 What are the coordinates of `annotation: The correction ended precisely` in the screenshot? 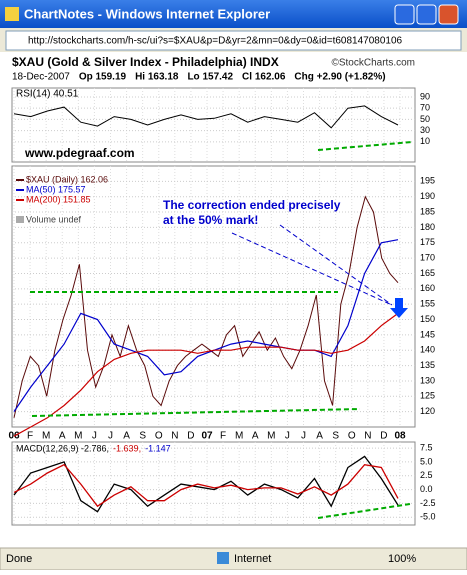 It's located at (252, 205).